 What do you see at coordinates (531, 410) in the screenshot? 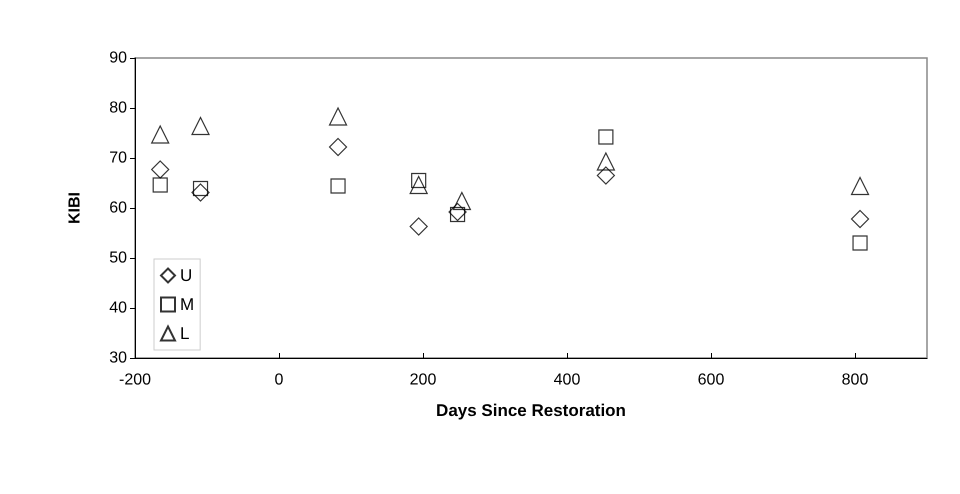
I see `x-axis-title: Days Since Restoration` at bounding box center [531, 410].